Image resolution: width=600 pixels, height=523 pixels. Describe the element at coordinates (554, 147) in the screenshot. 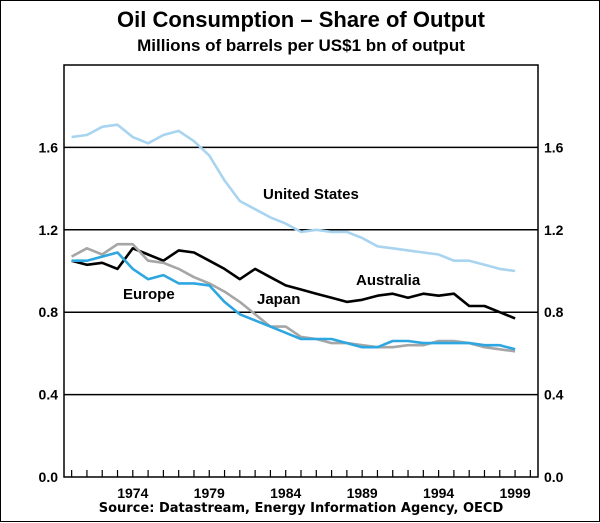

I see `y-tick-label-right: 1.6` at that location.